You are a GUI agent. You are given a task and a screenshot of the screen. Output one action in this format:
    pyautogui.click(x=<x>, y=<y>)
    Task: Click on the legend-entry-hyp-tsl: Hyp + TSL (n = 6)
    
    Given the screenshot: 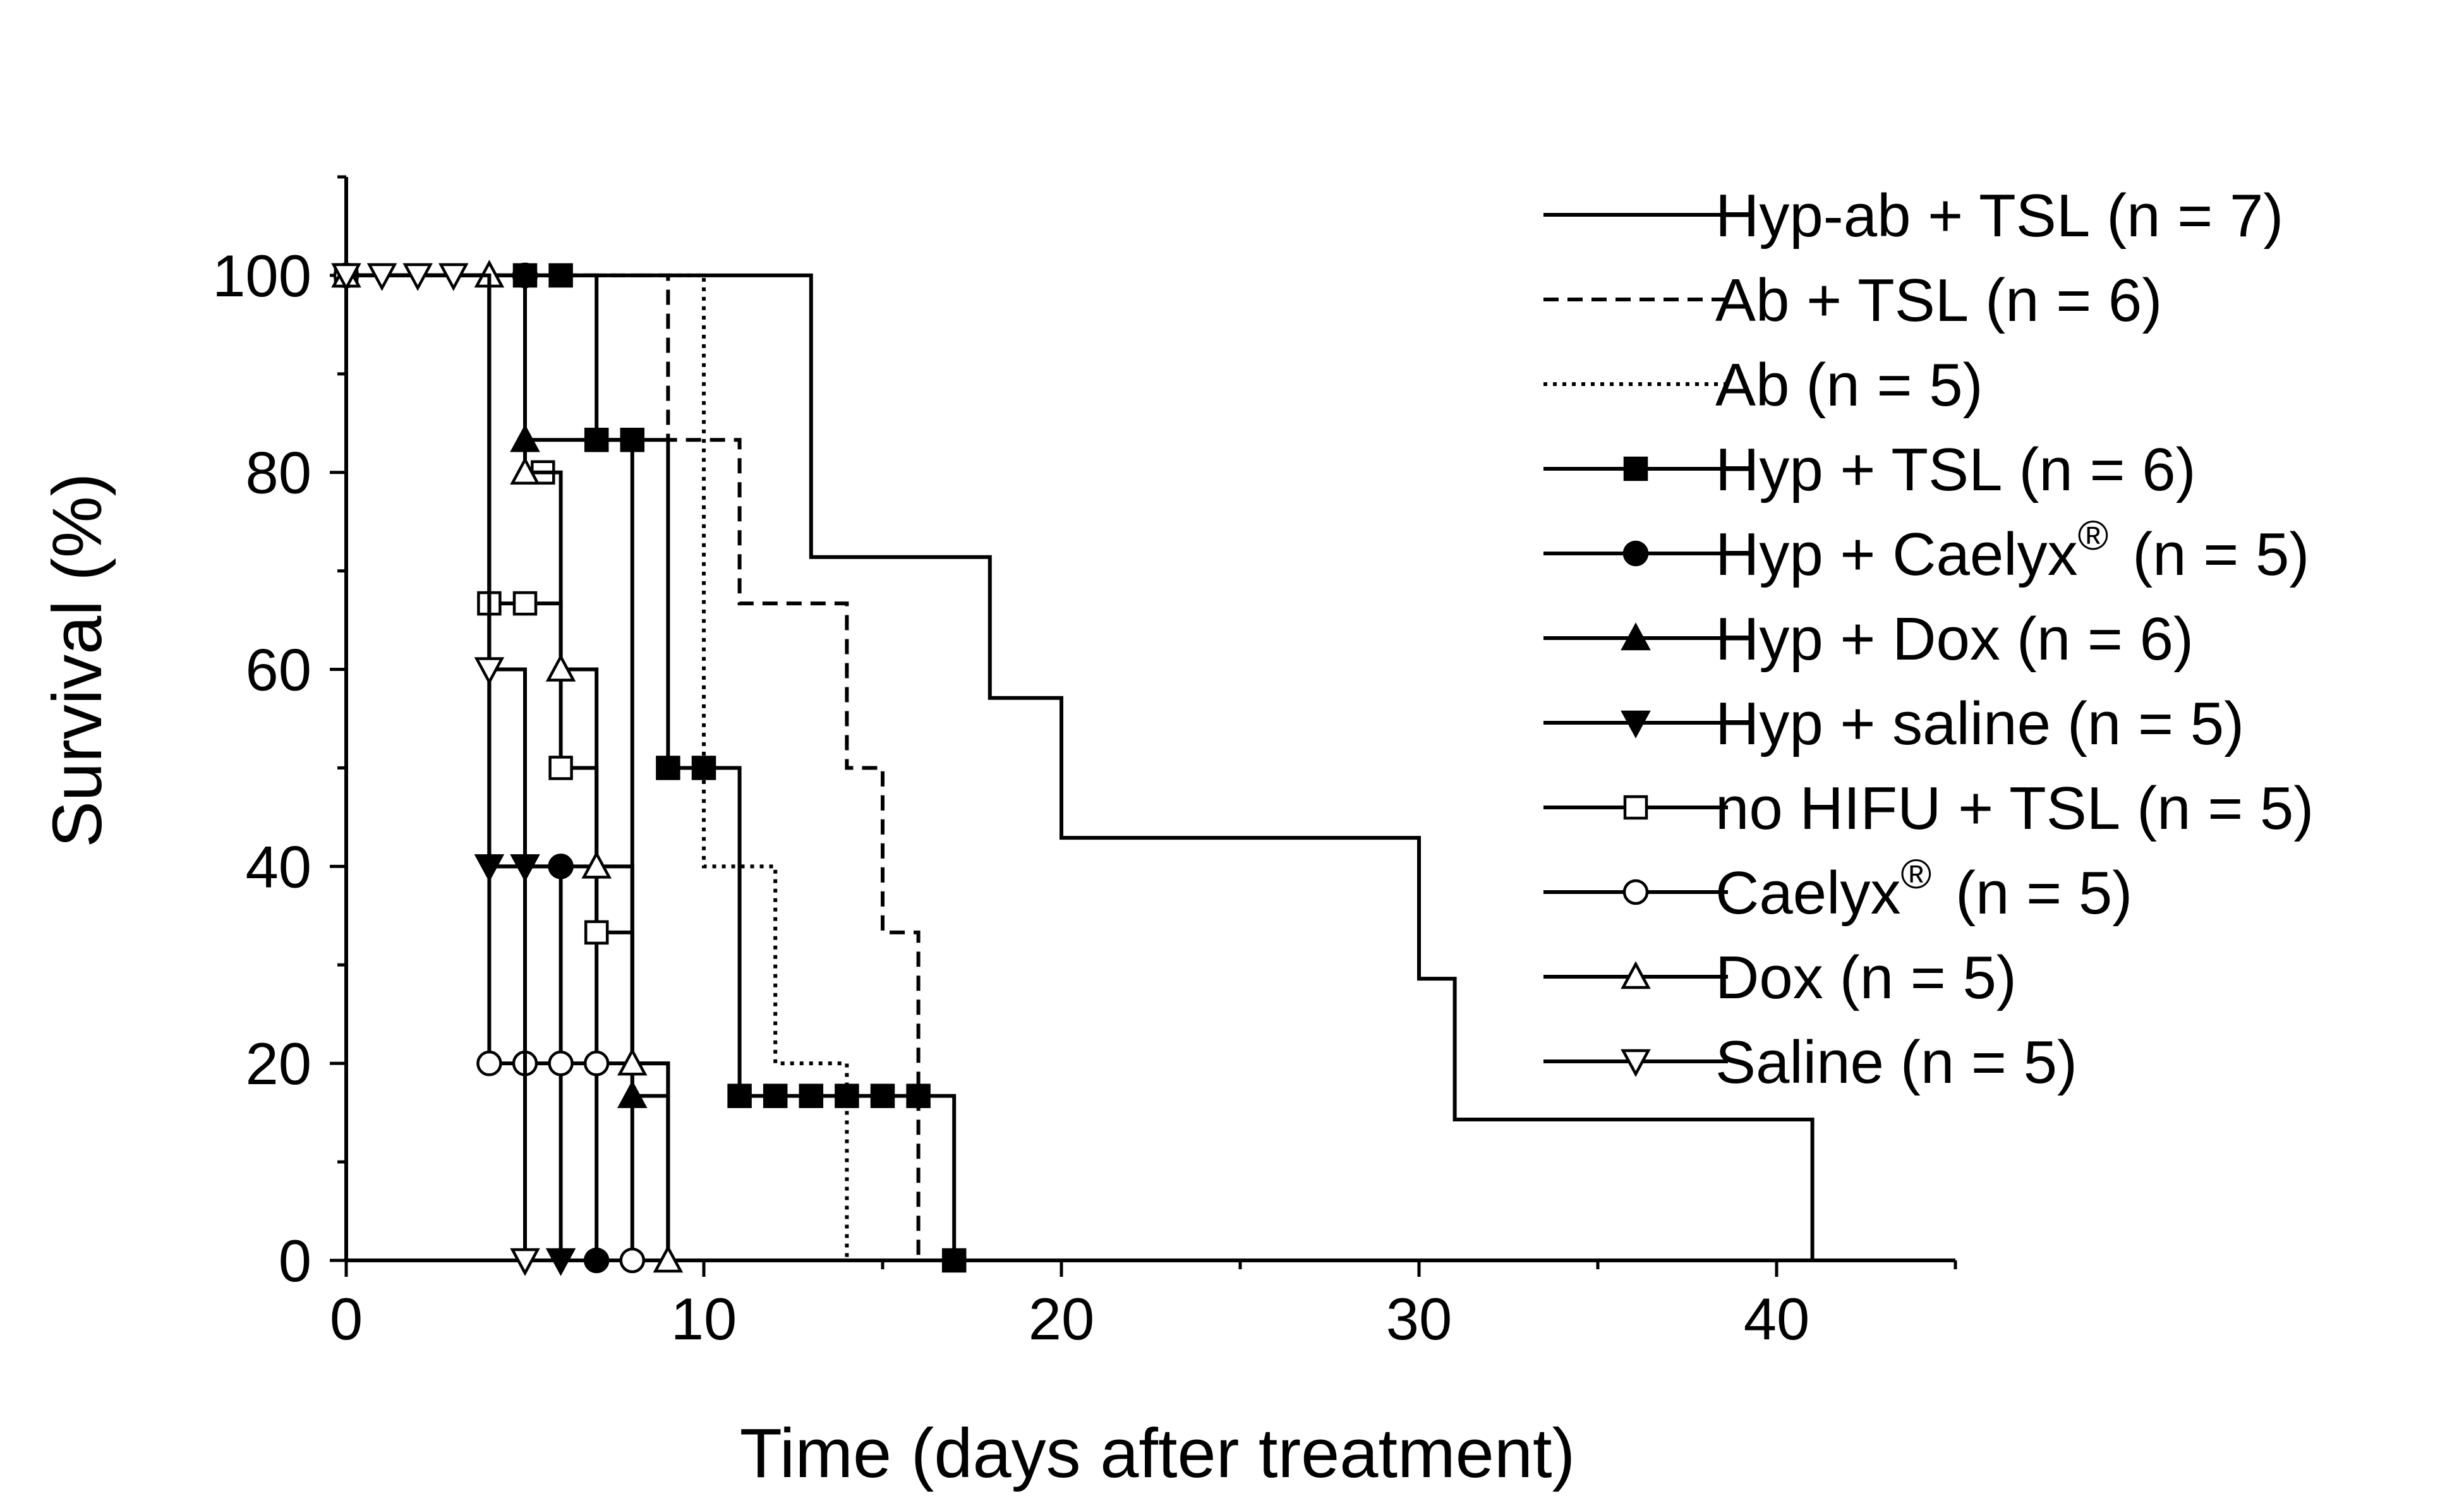 What is the action you would take?
    pyautogui.click(x=1870, y=470)
    